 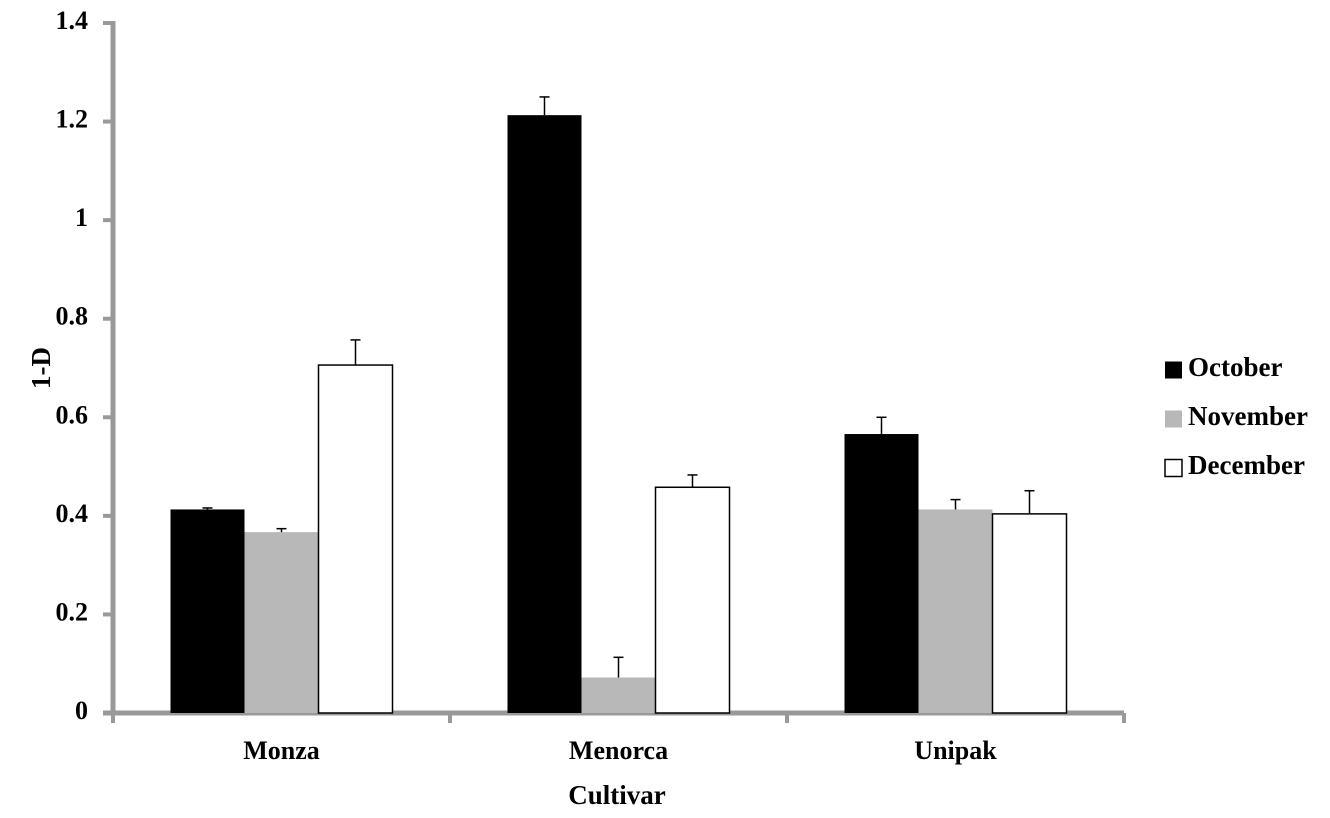 What do you see at coordinates (72, 365) in the screenshot?
I see `y-tick-labels: 0 0.2 0.4 0.6 0.8 1 1.2 1.4` at bounding box center [72, 365].